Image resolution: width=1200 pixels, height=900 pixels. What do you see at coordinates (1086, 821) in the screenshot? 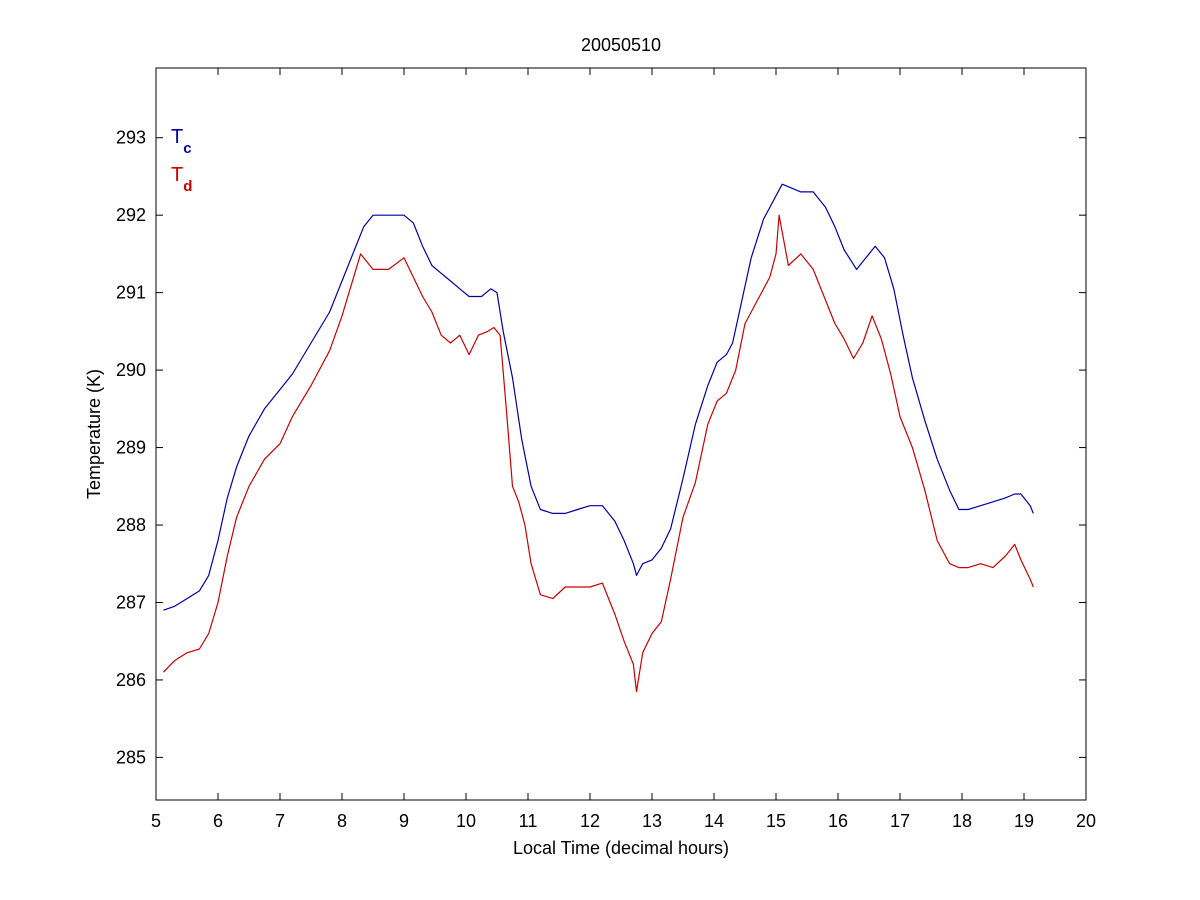
I see `x-tick-label: 20` at bounding box center [1086, 821].